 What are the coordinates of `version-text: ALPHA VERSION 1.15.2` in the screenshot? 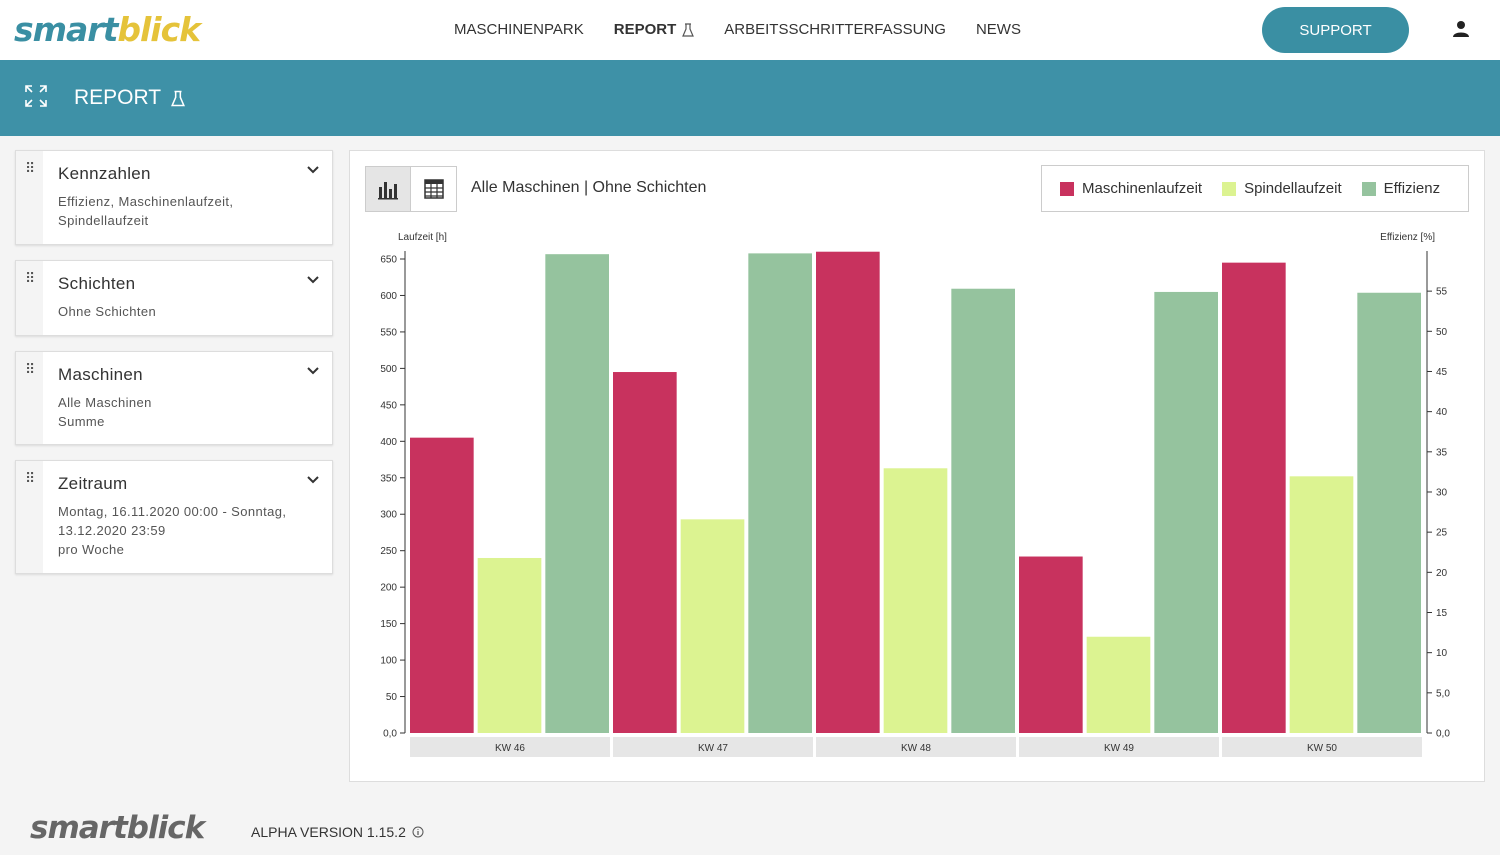 It's located at (328, 832).